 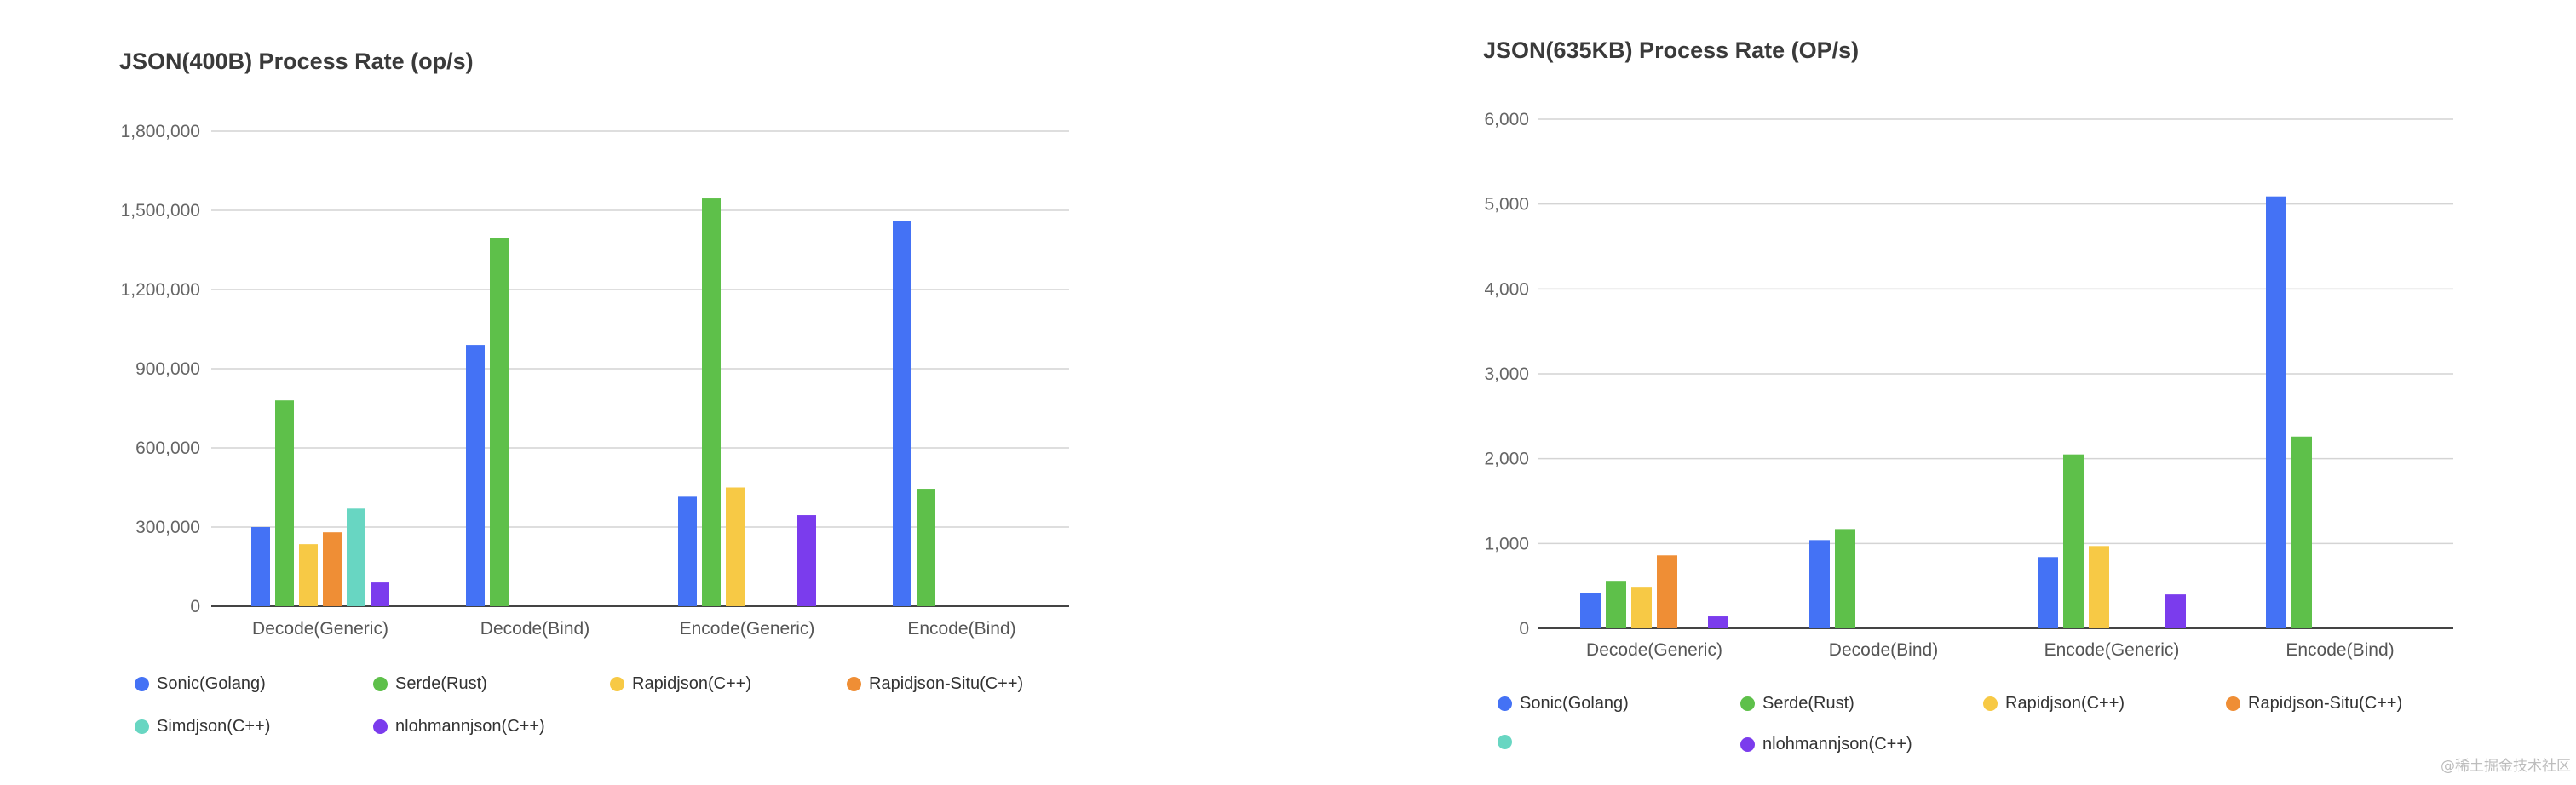 What do you see at coordinates (296, 61) in the screenshot?
I see `chart-1-title: JSON(400B) Process Rate (op/s)` at bounding box center [296, 61].